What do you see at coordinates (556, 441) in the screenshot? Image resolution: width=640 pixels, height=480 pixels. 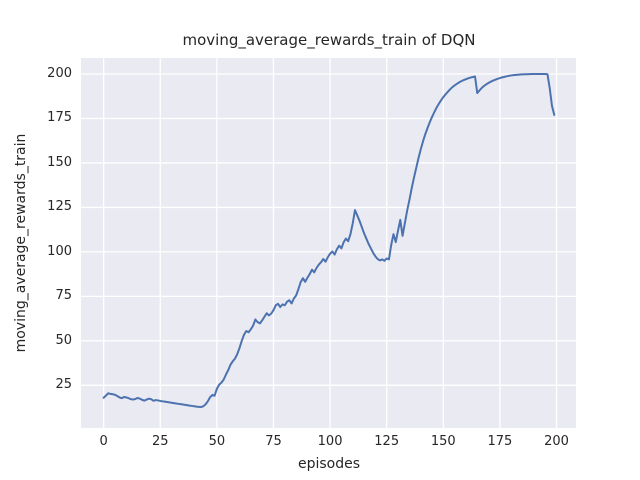 I see `x-tick-label: 200` at bounding box center [556, 441].